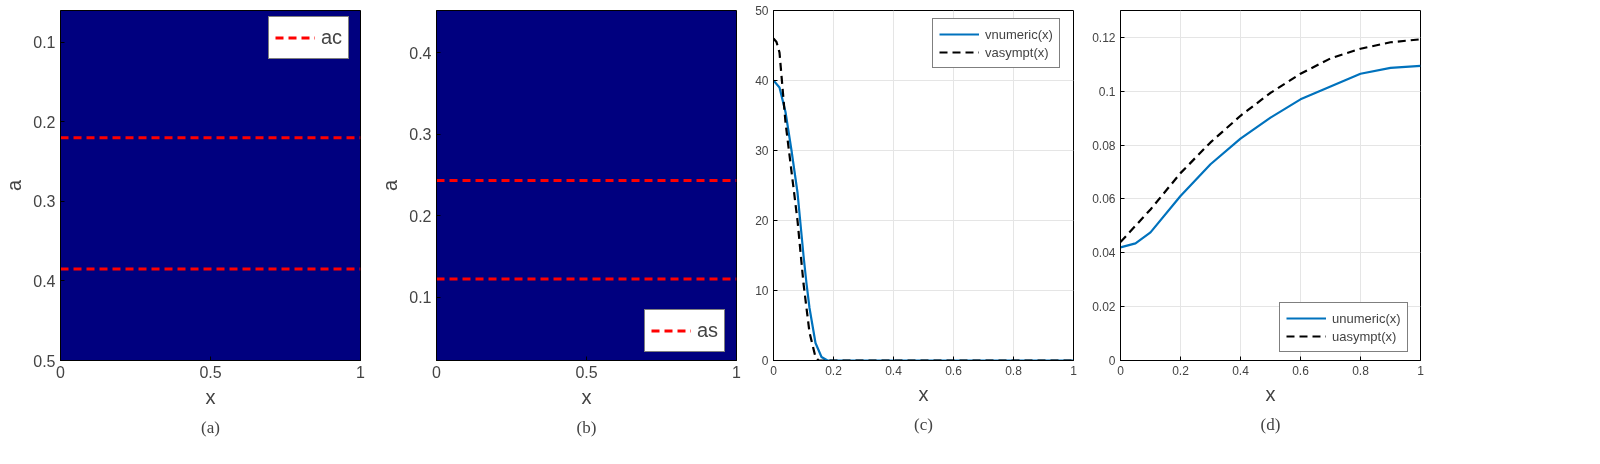  What do you see at coordinates (923, 424) in the screenshot?
I see `text: (c)` at bounding box center [923, 424].